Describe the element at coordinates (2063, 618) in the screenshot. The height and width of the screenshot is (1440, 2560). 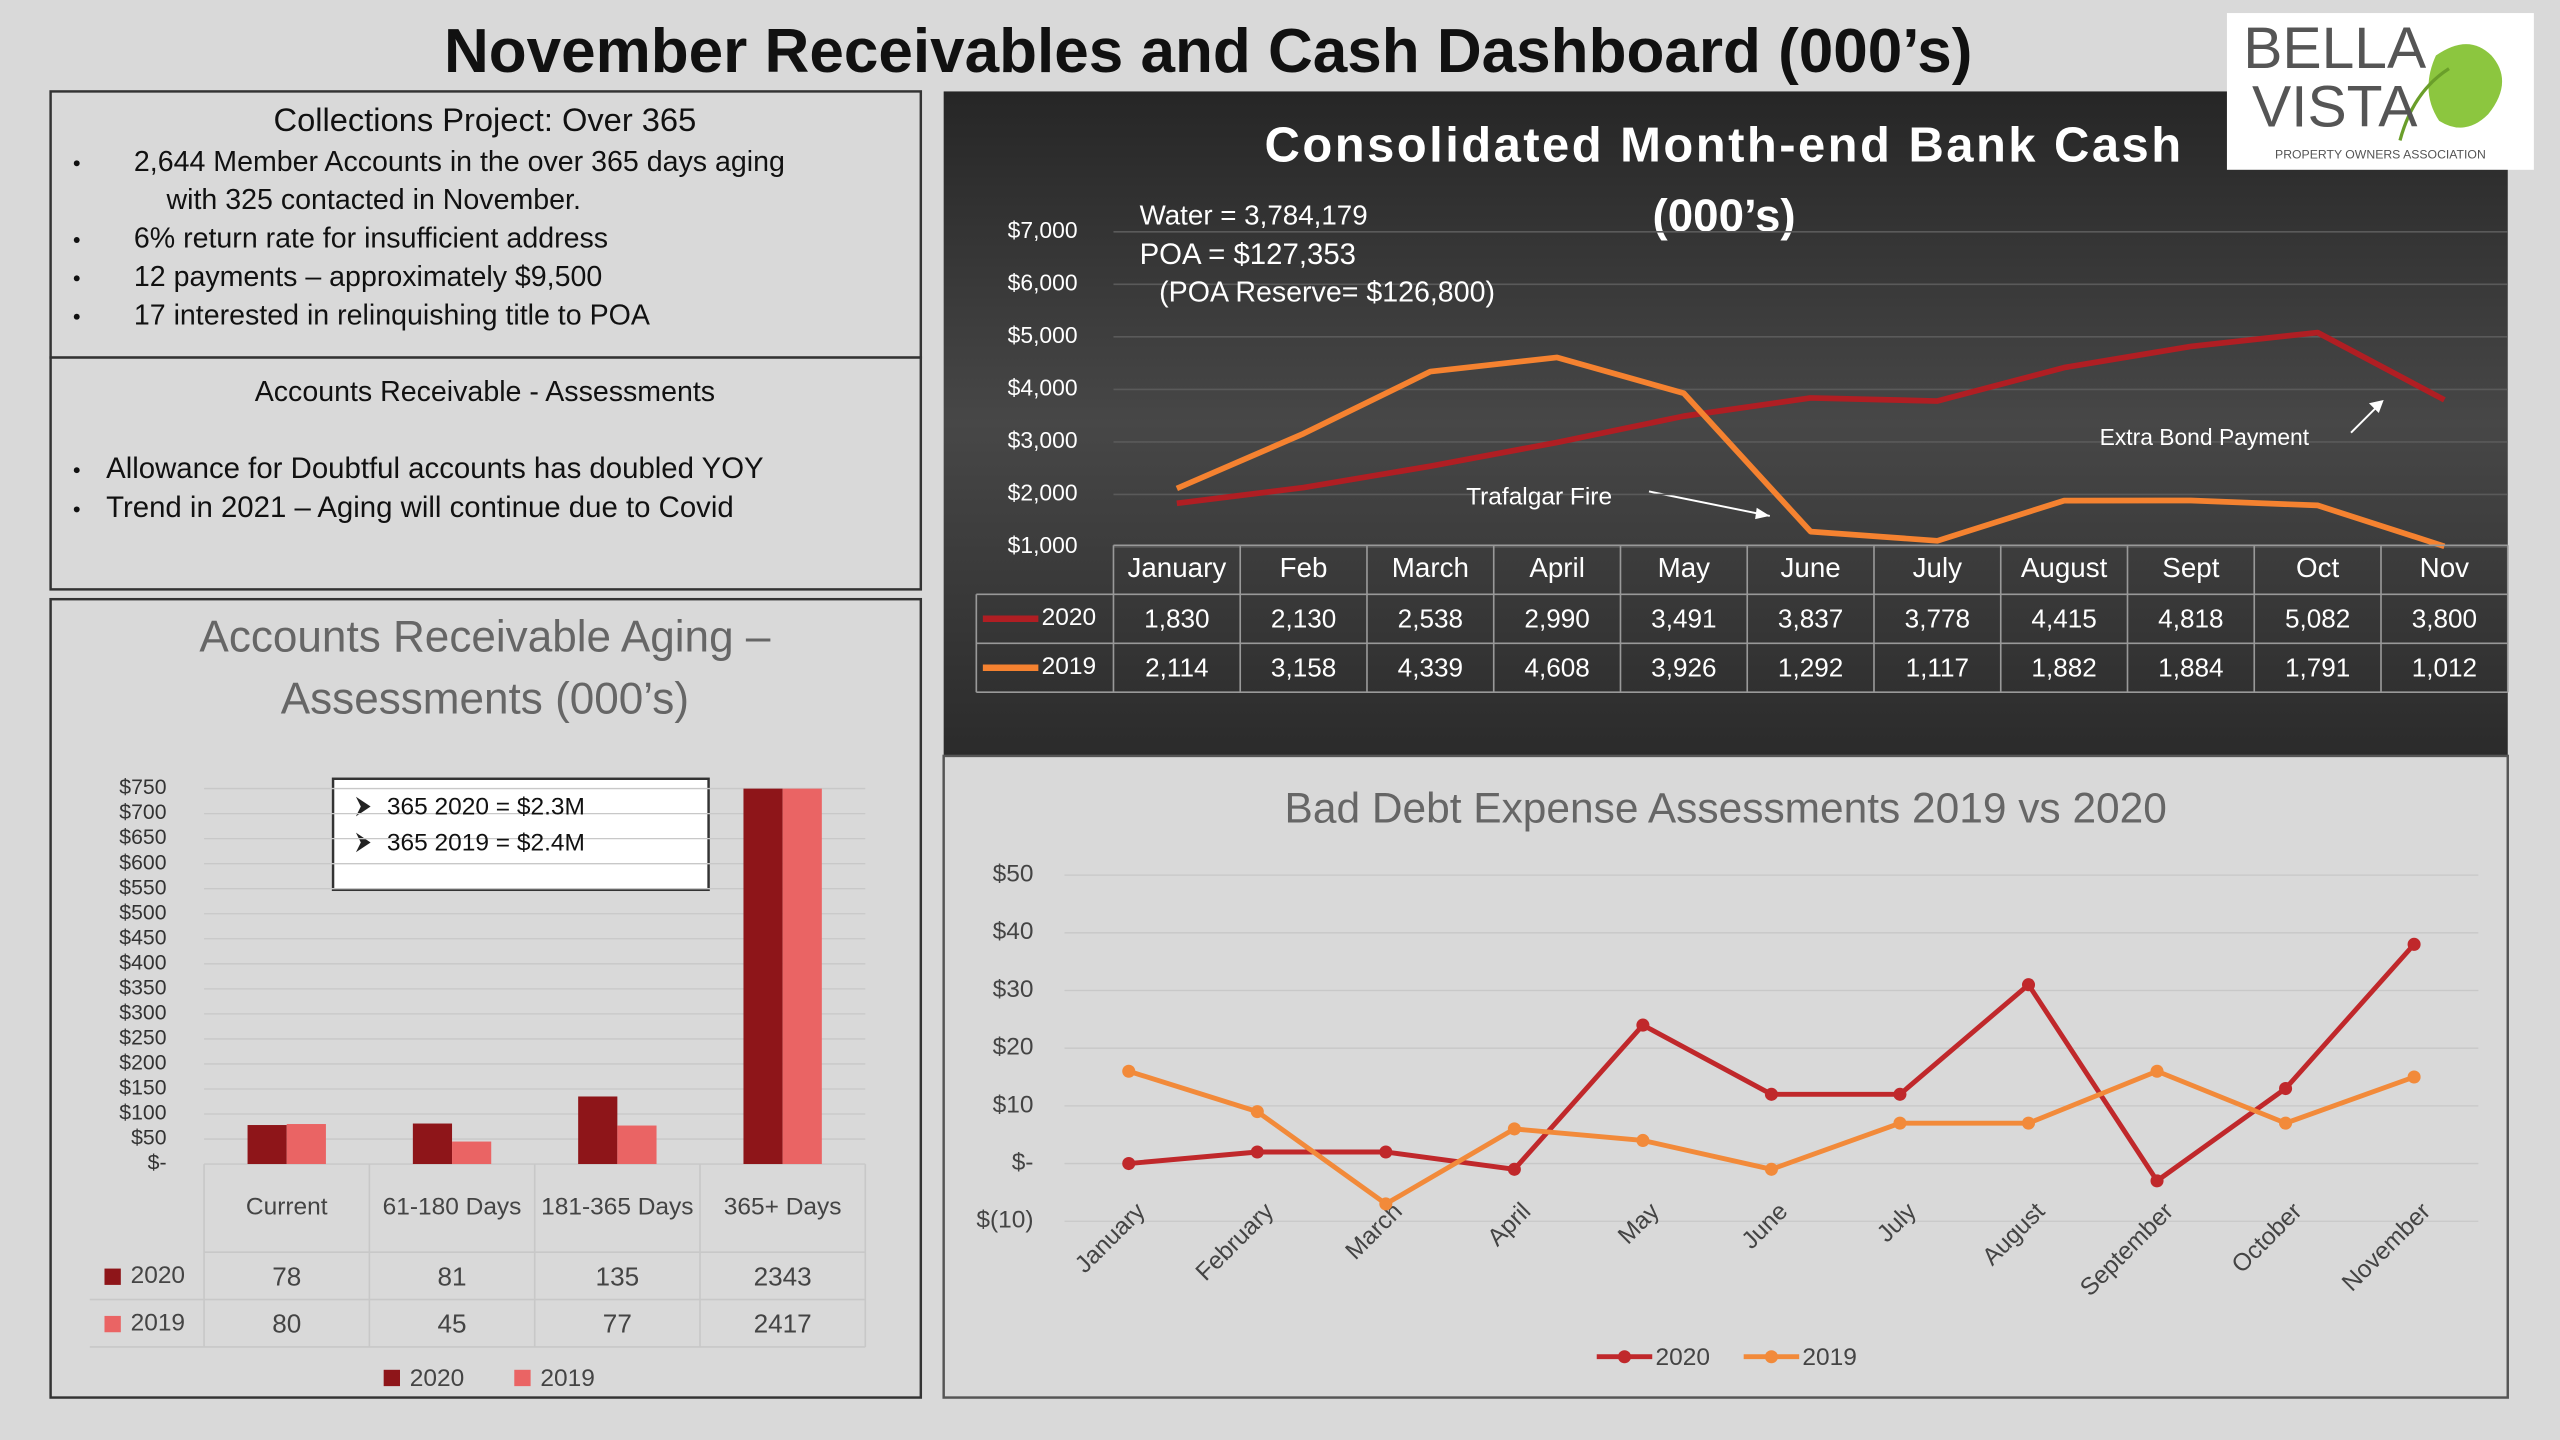
I see `table-value: 4,415` at that location.